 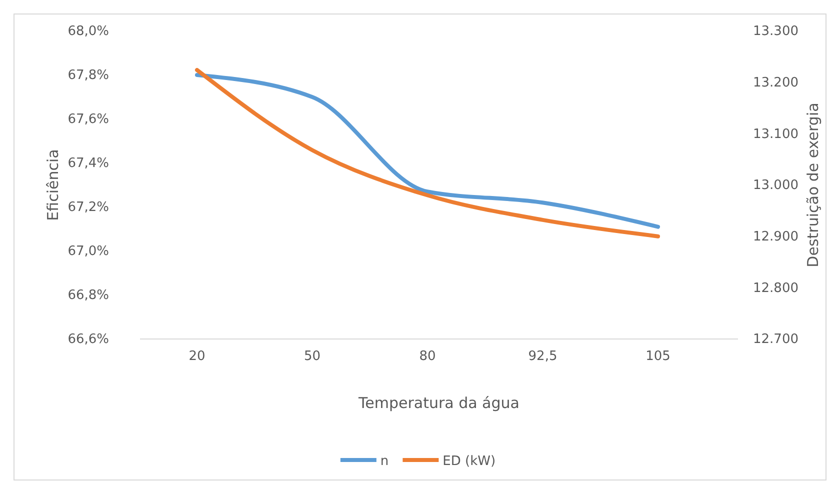 What do you see at coordinates (88, 32) in the screenshot?
I see `y-tick-label: 68,0%` at bounding box center [88, 32].